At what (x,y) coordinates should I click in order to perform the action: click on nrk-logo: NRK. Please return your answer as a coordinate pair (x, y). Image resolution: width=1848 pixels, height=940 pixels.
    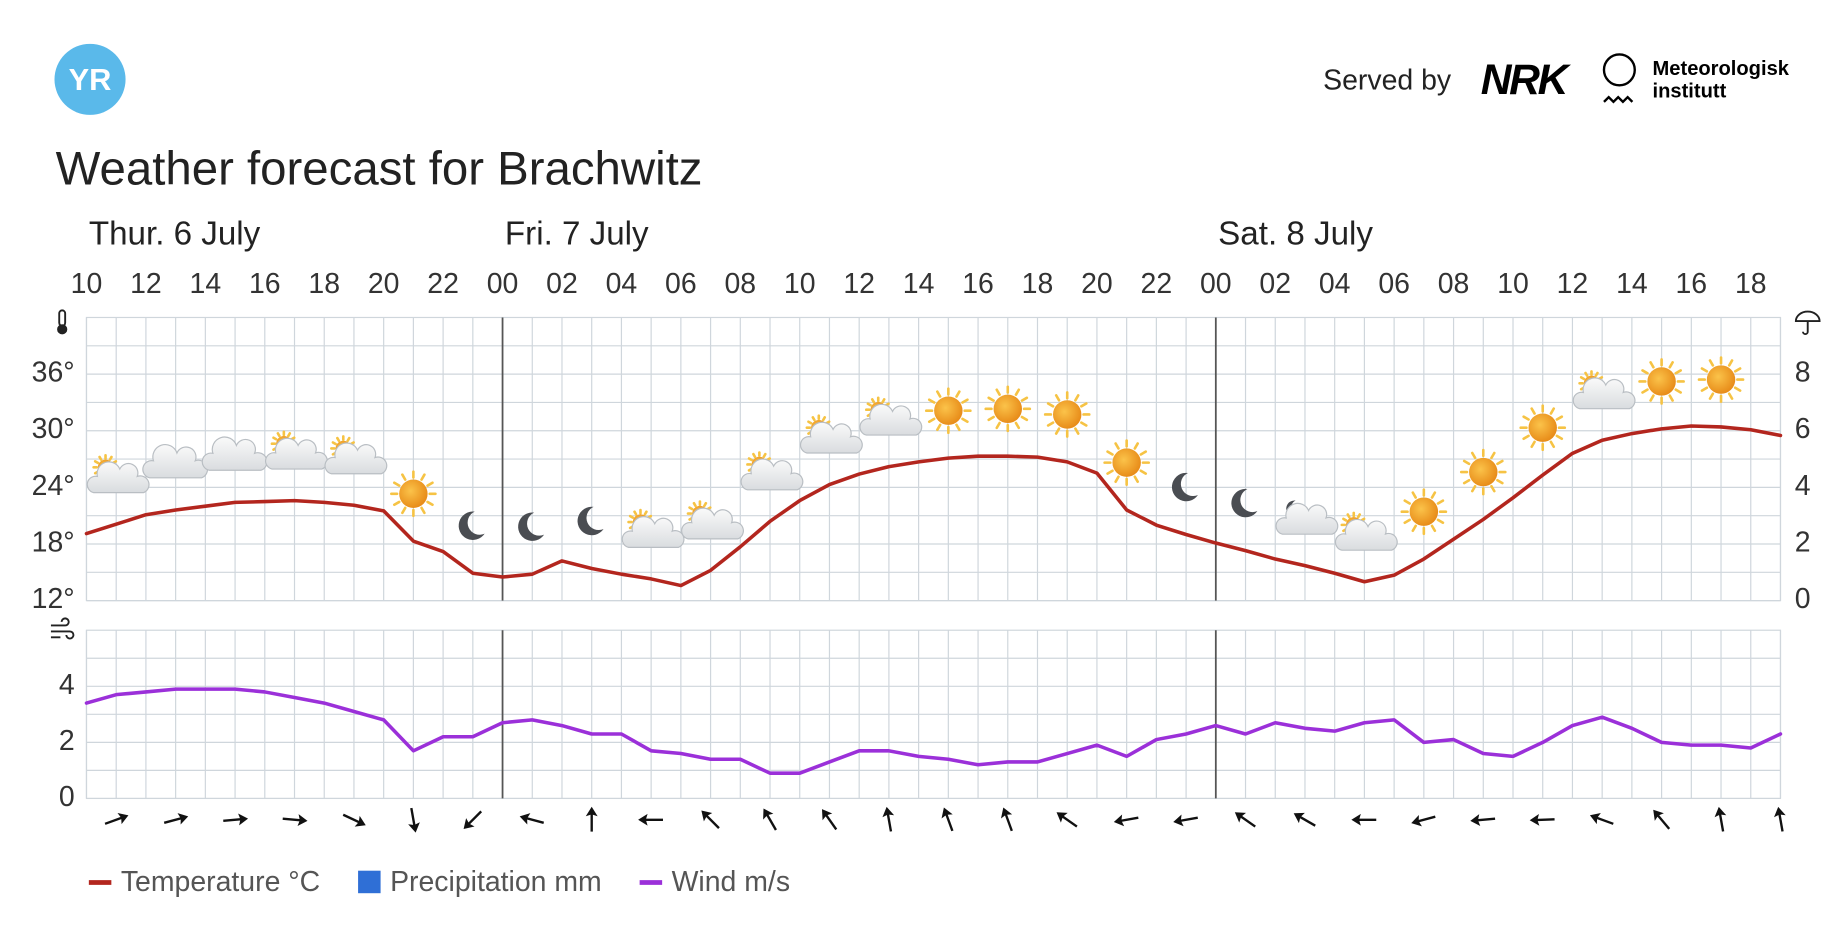
    Looking at the image, I should click on (1527, 80).